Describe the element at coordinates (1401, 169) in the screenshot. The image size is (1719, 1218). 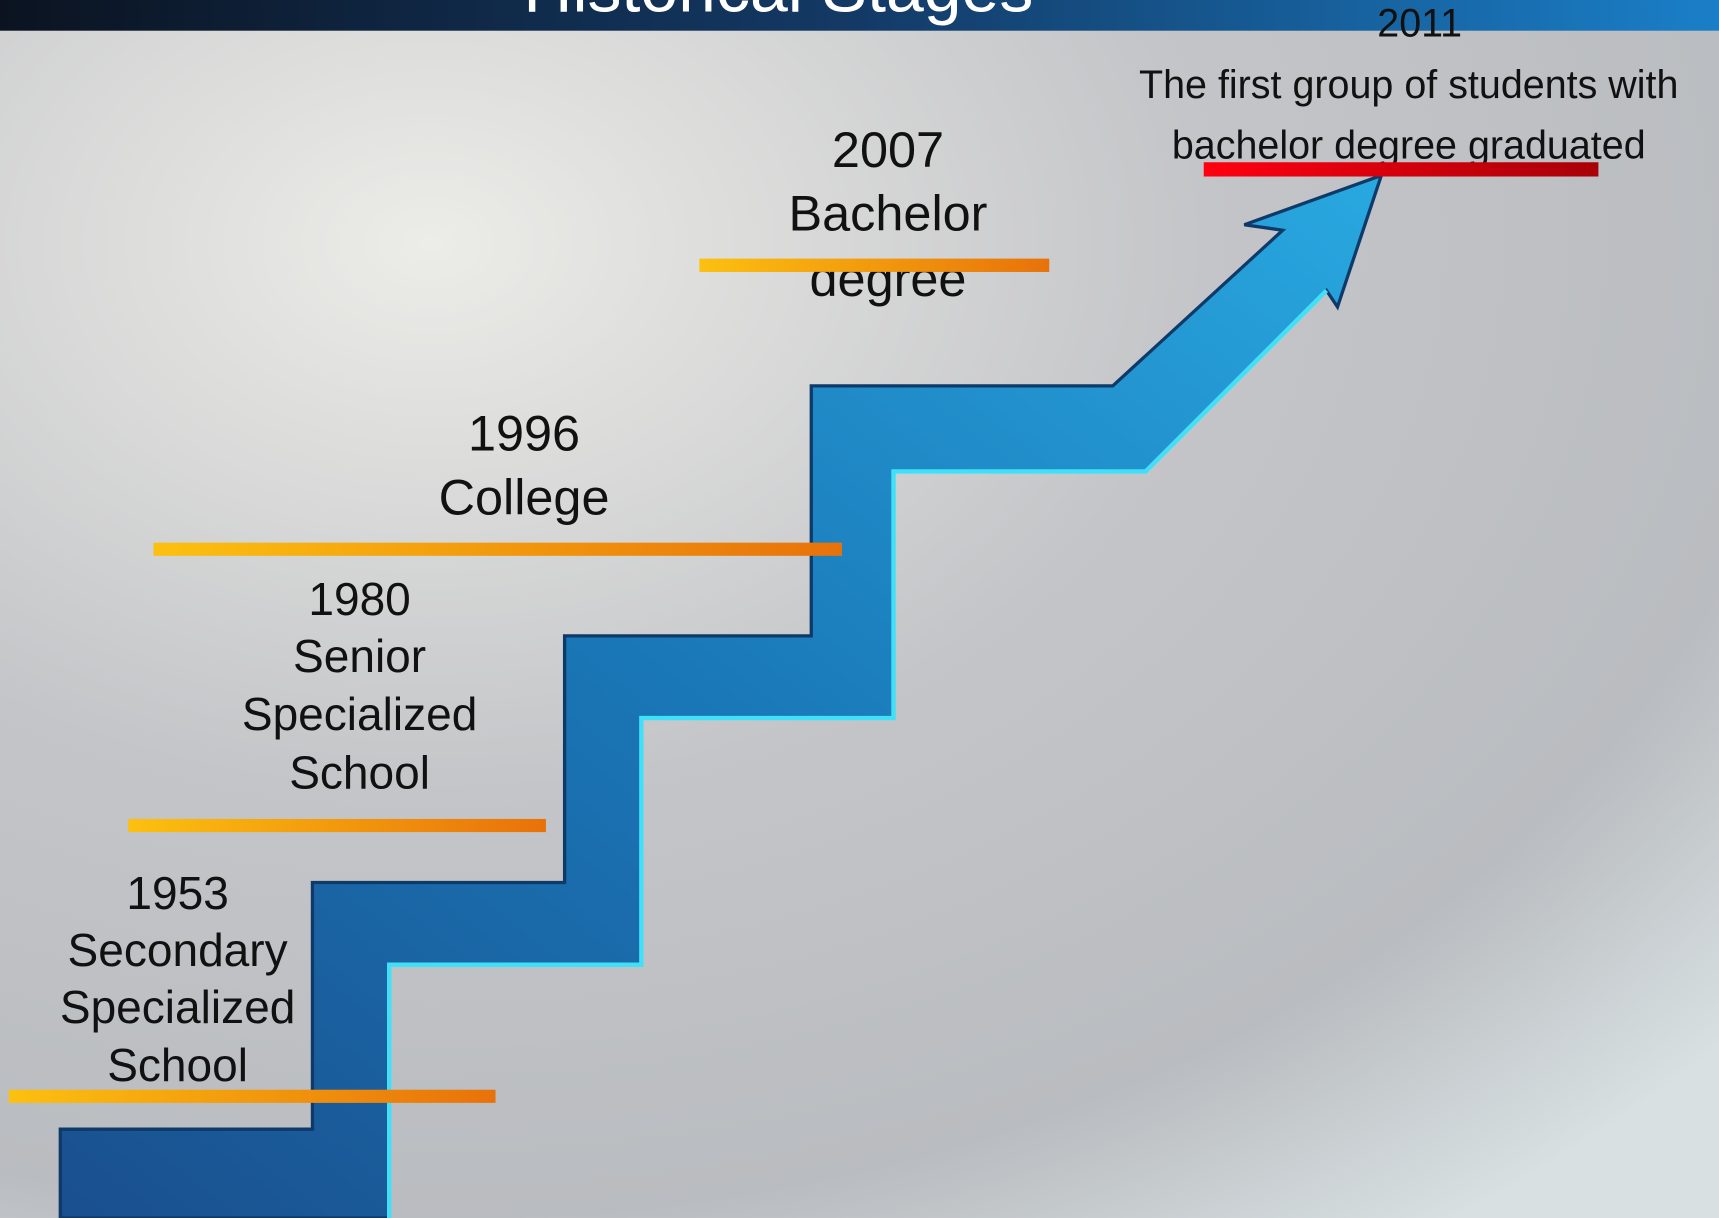
I see `stage-bar-final` at that location.